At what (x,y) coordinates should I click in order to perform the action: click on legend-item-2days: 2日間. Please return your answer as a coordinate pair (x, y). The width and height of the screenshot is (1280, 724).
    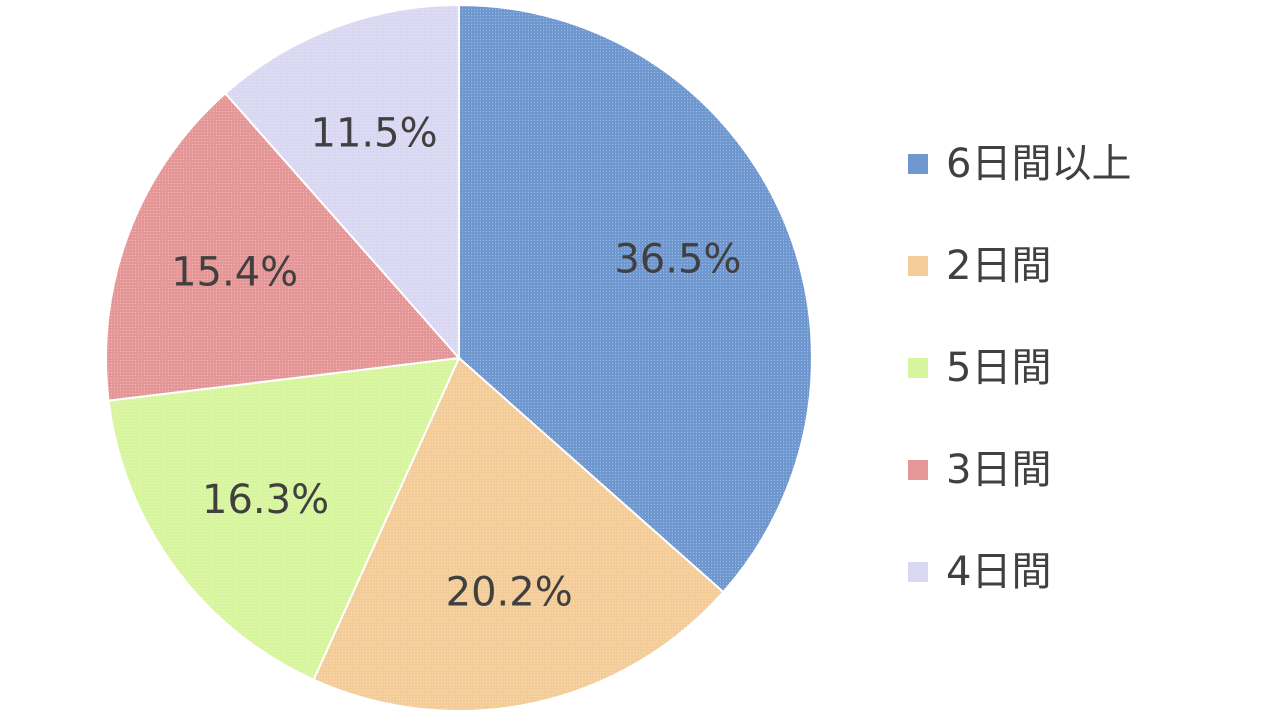
    Looking at the image, I should click on (1078, 291).